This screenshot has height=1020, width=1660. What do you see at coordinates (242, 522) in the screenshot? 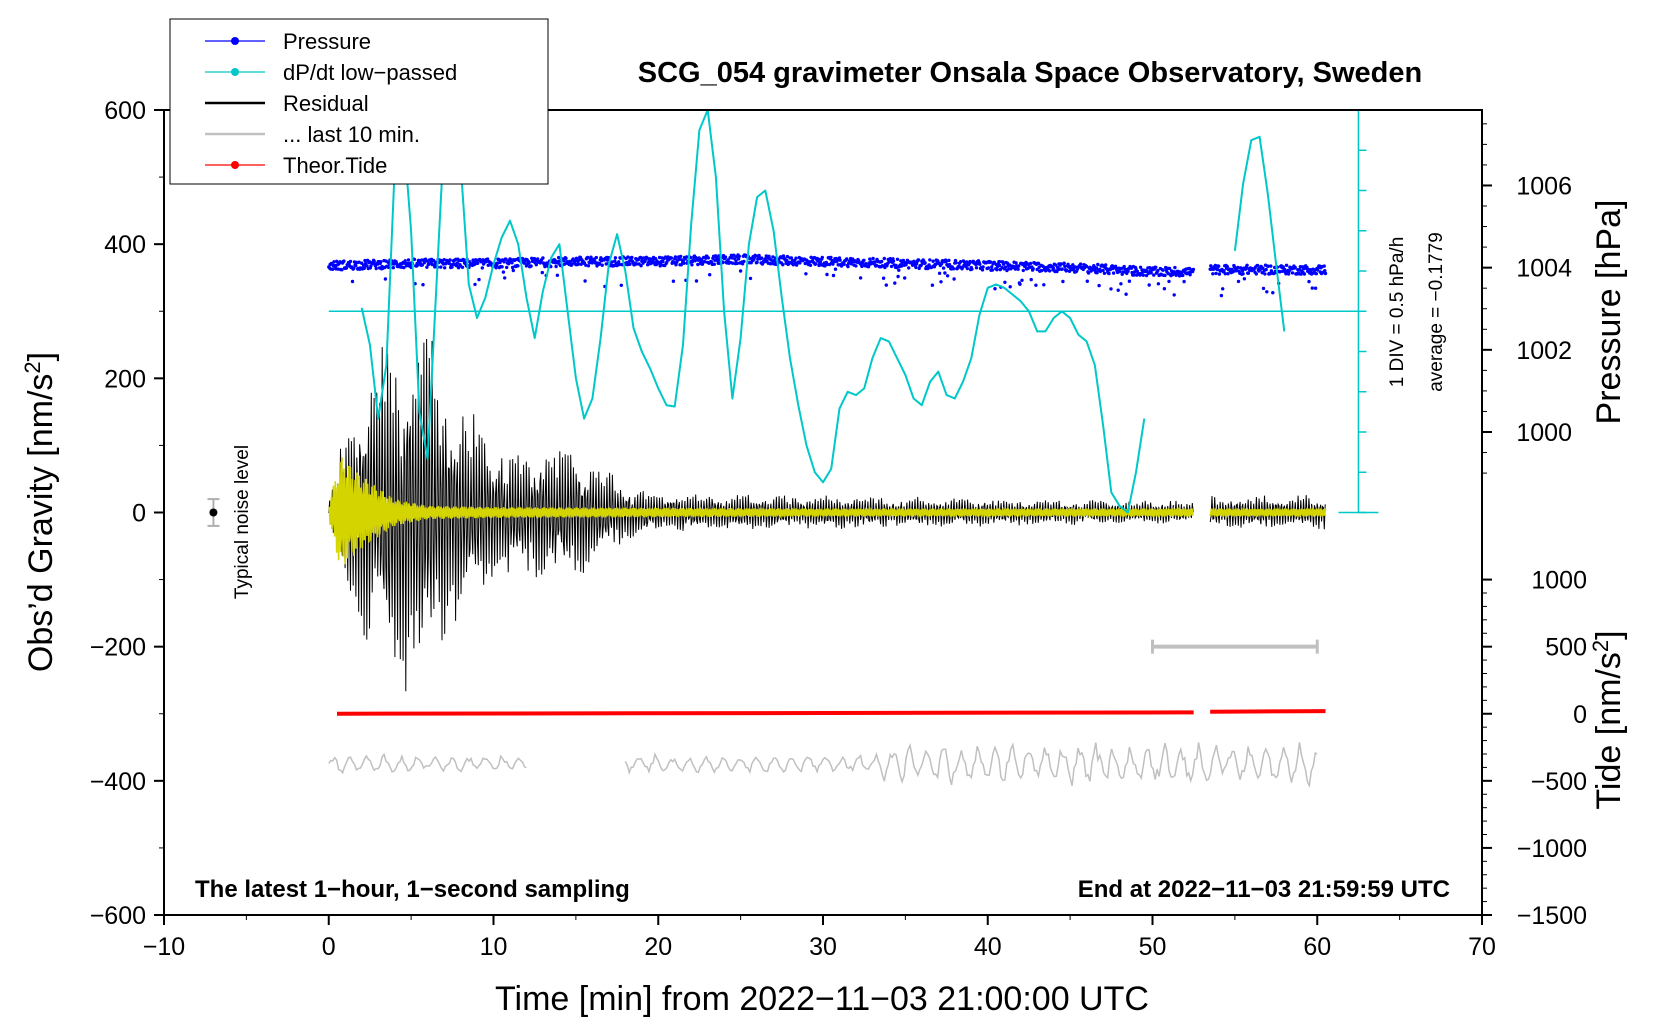
I see `noise-level-label: Typical noise level` at bounding box center [242, 522].